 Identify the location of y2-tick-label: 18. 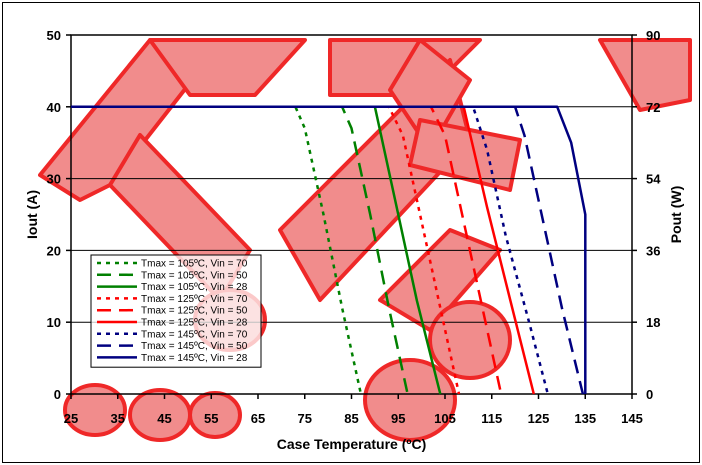
(653, 322).